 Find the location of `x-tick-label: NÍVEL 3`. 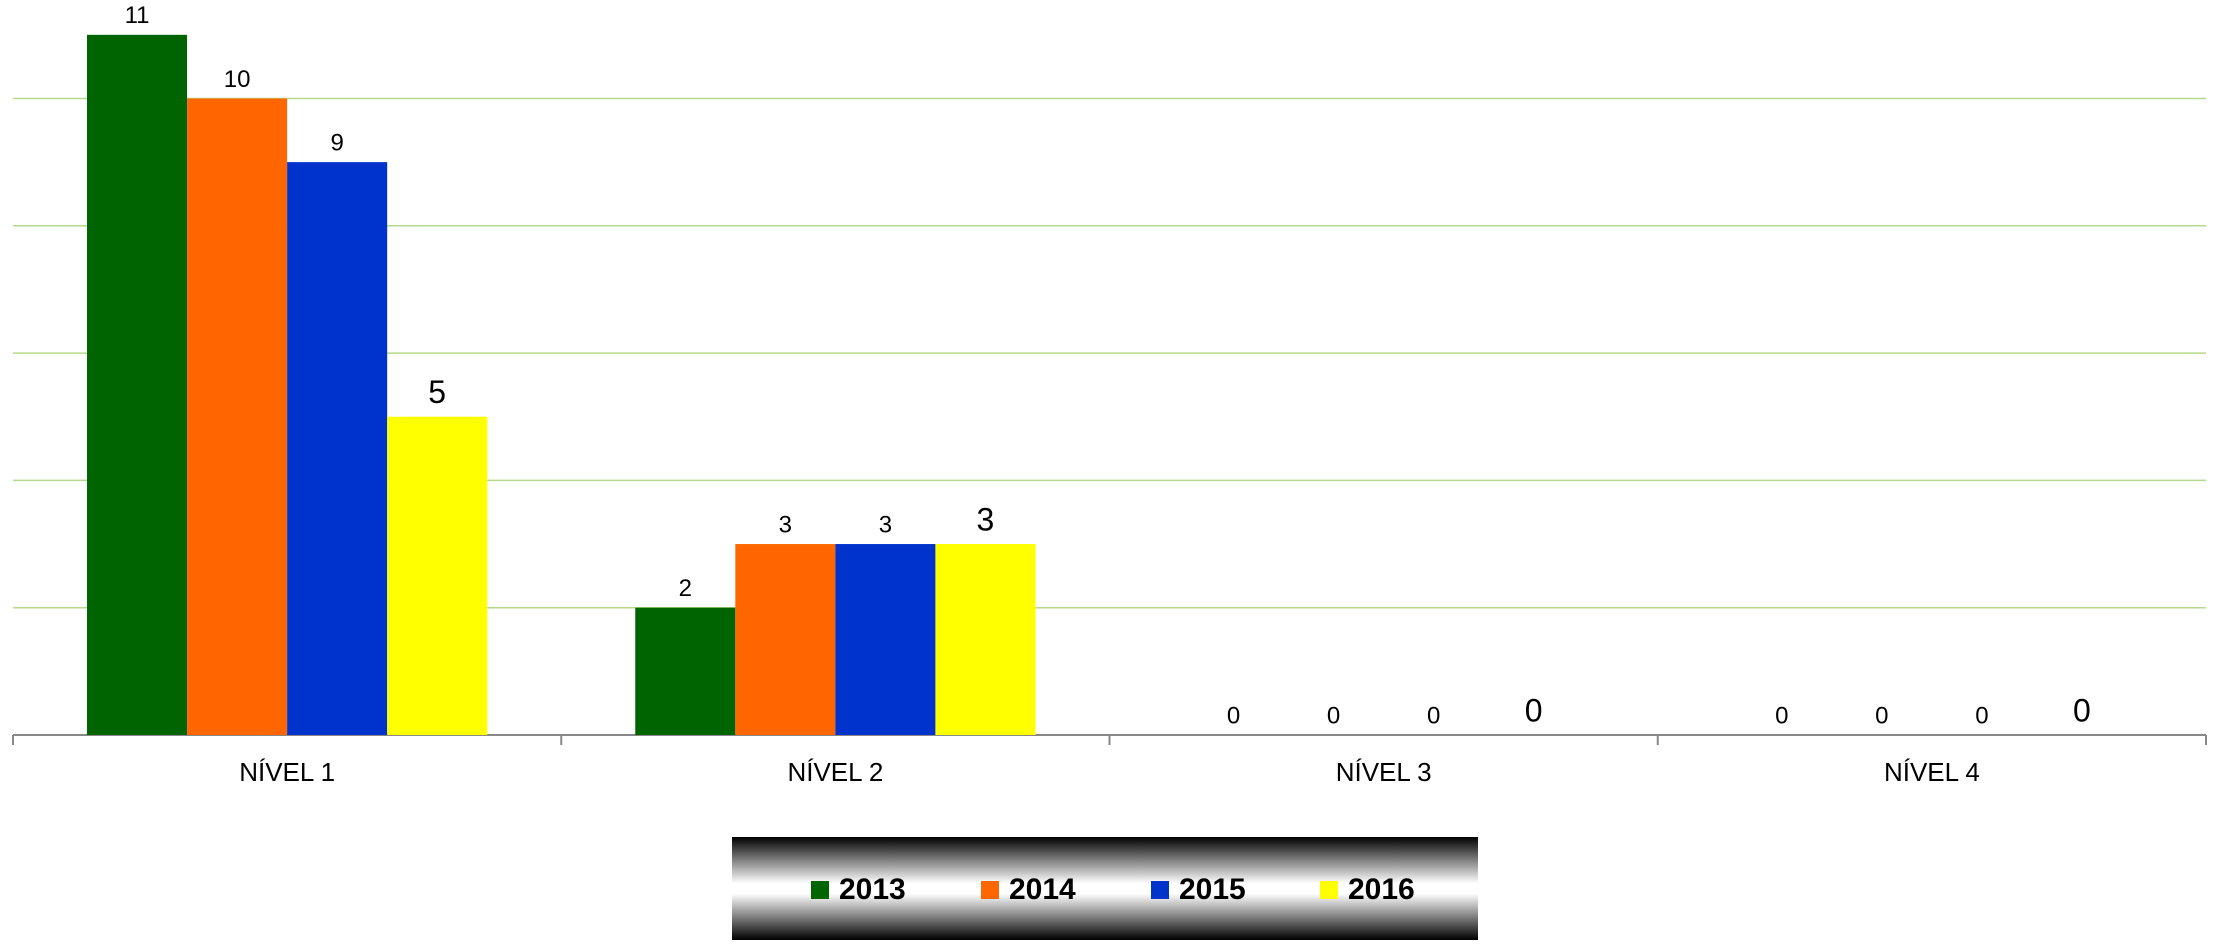

x-tick-label: NÍVEL 3 is located at coordinates (1384, 772).